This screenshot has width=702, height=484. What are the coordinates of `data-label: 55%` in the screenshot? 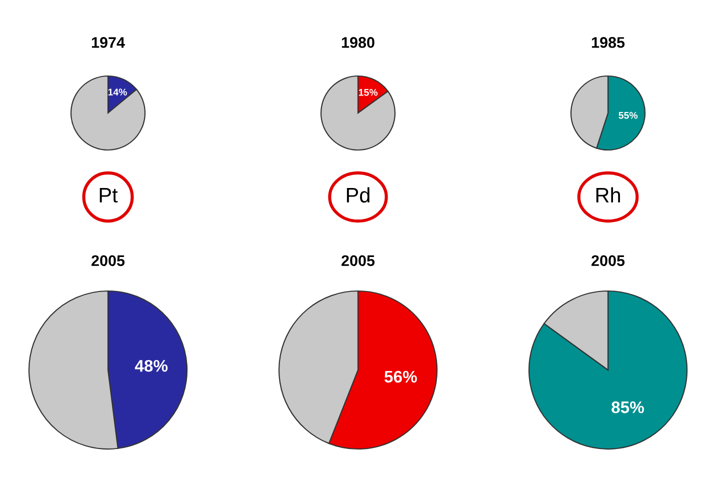 It's located at (628, 115).